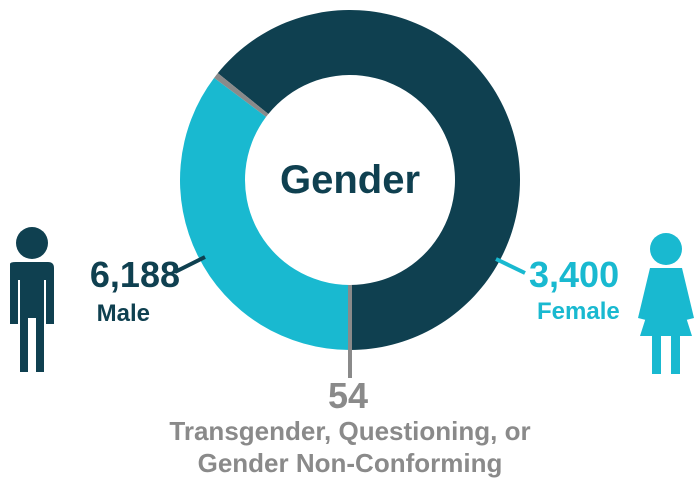  I want to click on male-category-label: Male, so click(123, 313).